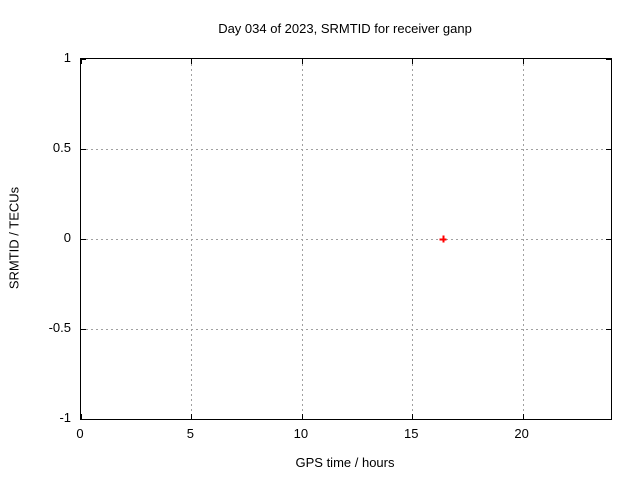 The width and height of the screenshot is (640, 480). Describe the element at coordinates (190, 433) in the screenshot. I see `x-tick-label: 5` at that location.